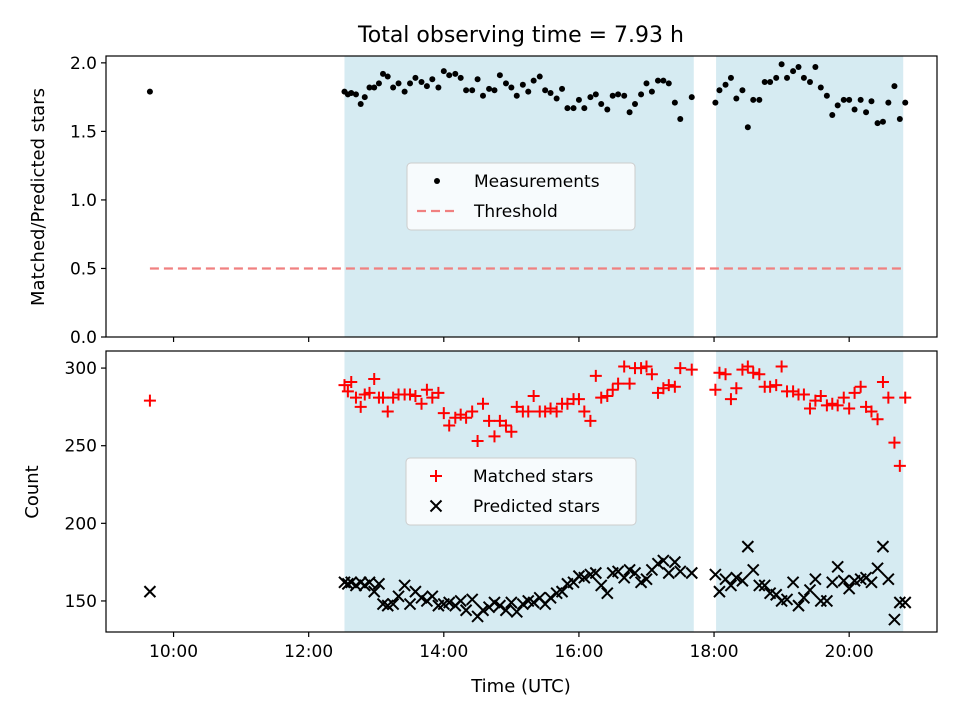 Image resolution: width=960 pixels, height=724 pixels. Describe the element at coordinates (537, 182) in the screenshot. I see `legend-label-measurements: Measurements` at that location.